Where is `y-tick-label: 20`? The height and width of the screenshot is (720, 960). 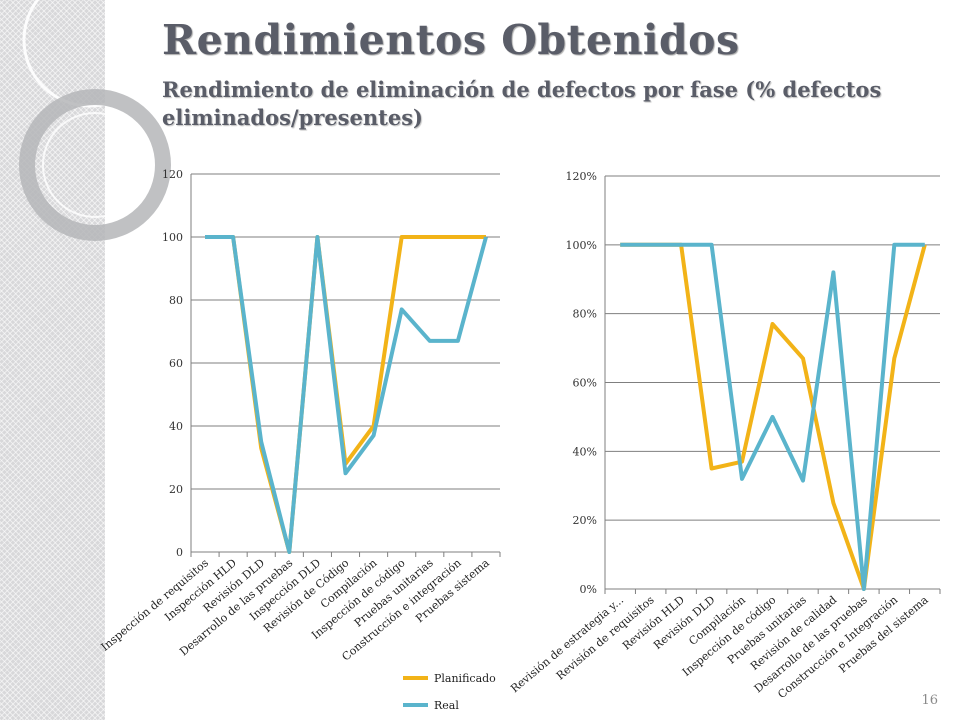 y-tick-label: 20 is located at coordinates (176, 489).